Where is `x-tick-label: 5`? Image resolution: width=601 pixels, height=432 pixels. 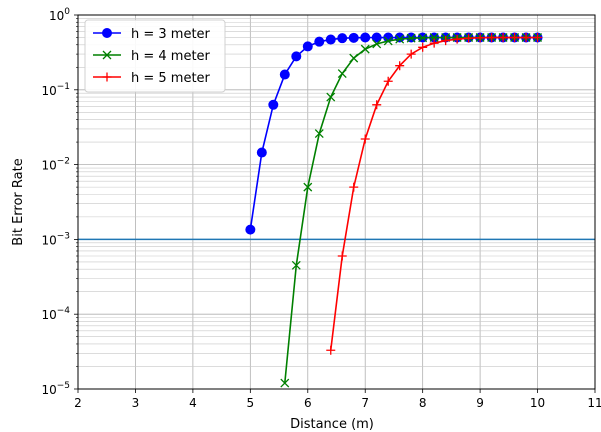
x-tick-label: 5 is located at coordinates (251, 403).